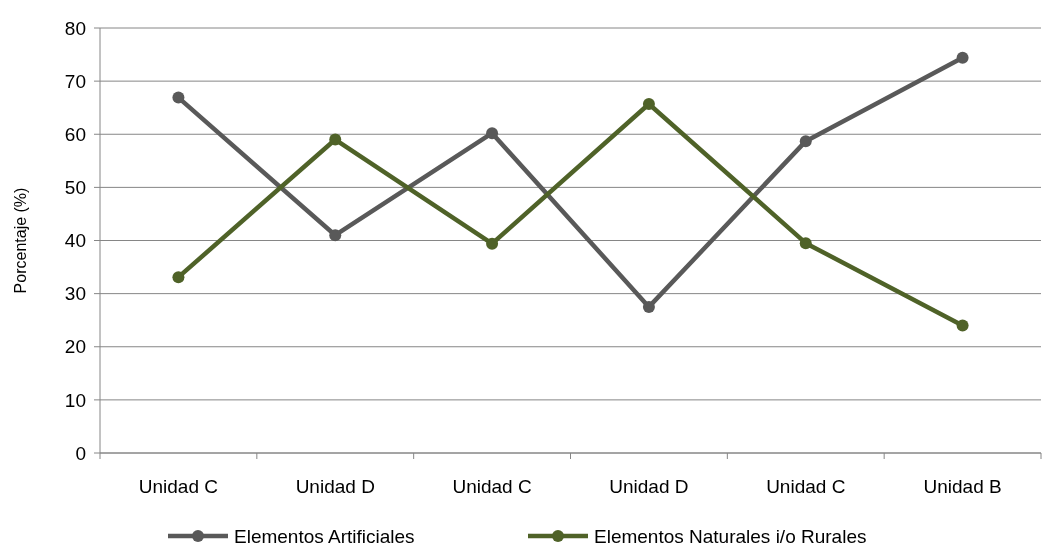  I want to click on y-axis-title: Porcentaje (%), so click(20, 240).